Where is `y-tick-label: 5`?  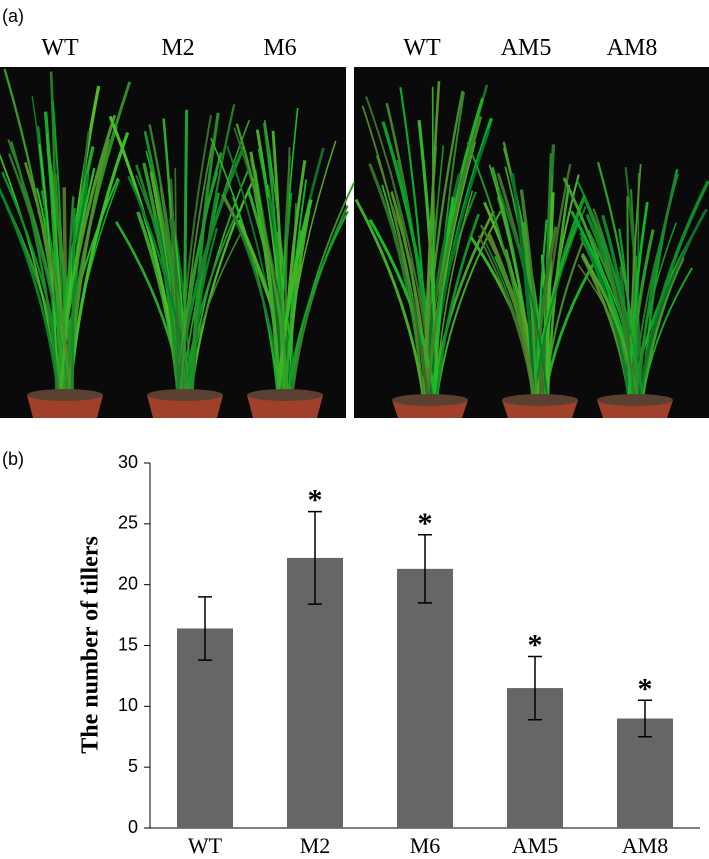 y-tick-label: 5 is located at coordinates (133, 766).